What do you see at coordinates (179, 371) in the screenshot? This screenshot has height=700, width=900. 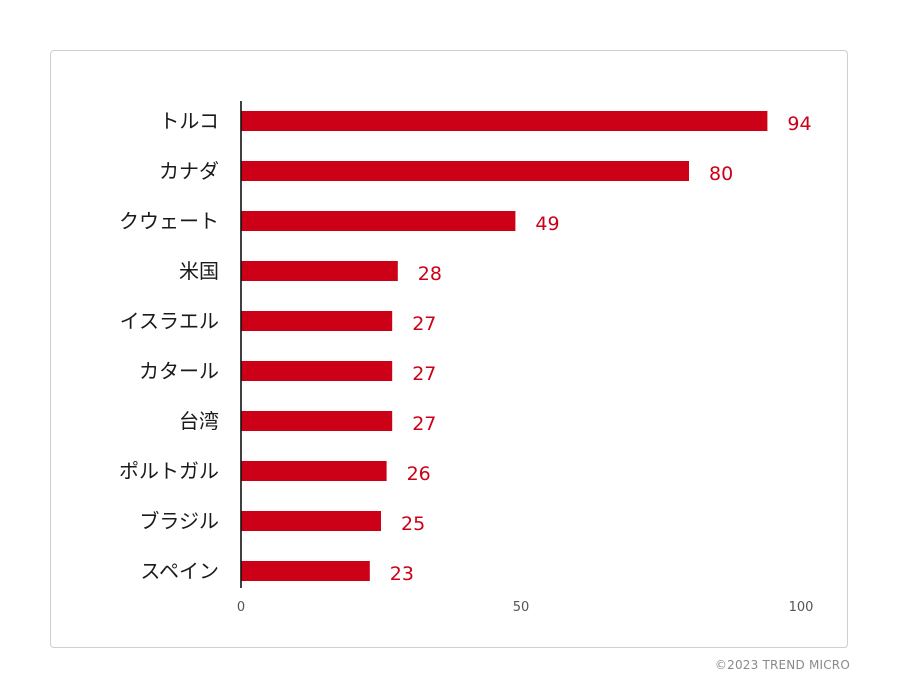 I see `category-label: カタール` at bounding box center [179, 371].